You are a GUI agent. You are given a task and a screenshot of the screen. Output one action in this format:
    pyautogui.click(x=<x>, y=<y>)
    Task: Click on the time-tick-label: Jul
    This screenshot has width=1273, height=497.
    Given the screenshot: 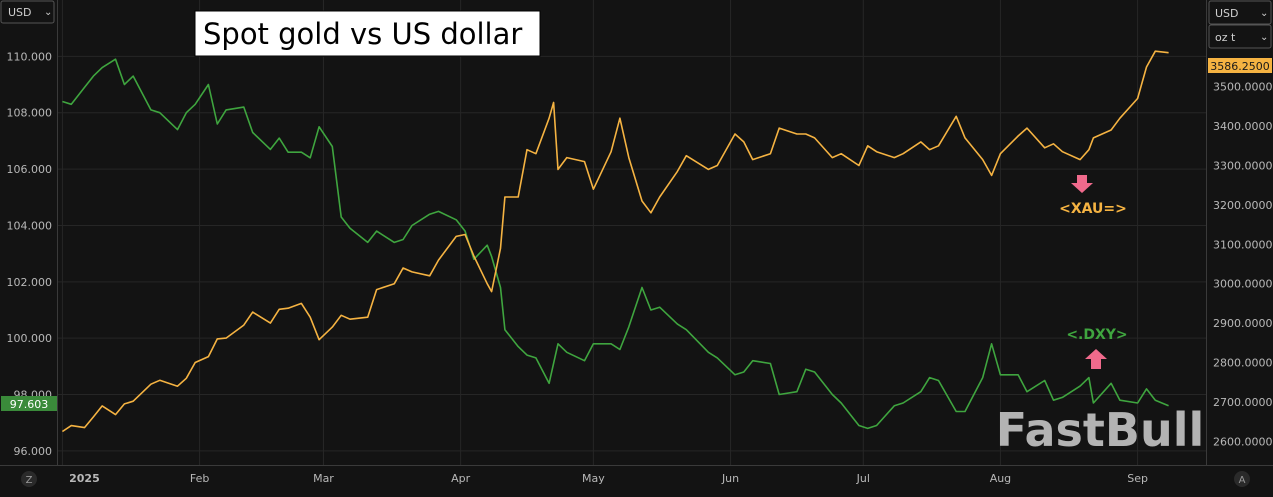 What is the action you would take?
    pyautogui.click(x=863, y=478)
    